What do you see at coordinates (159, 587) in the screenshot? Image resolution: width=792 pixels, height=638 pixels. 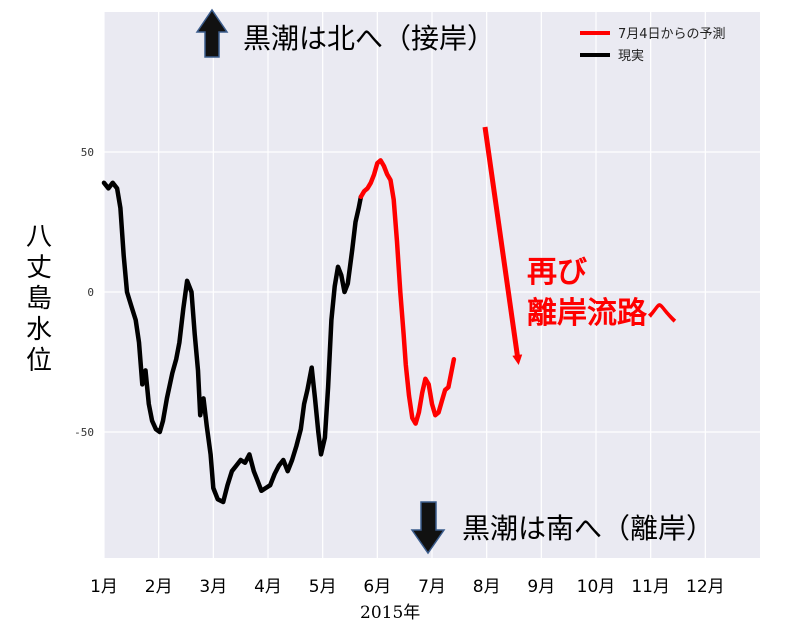 I see `x-tick-label: 2月` at bounding box center [159, 587].